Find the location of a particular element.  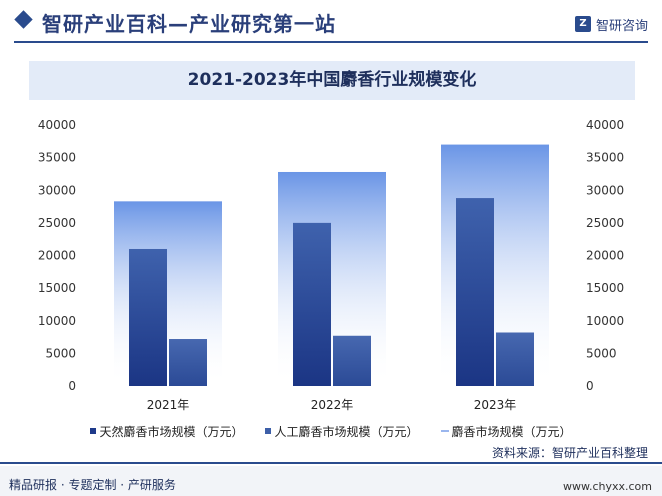

footer-divider is located at coordinates (331, 463).